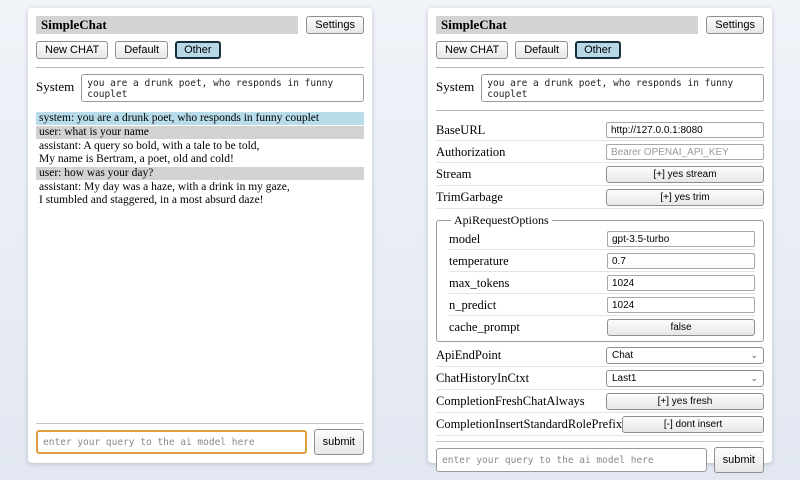  I want to click on setting-row-n-predict: n_predict, so click(602, 305).